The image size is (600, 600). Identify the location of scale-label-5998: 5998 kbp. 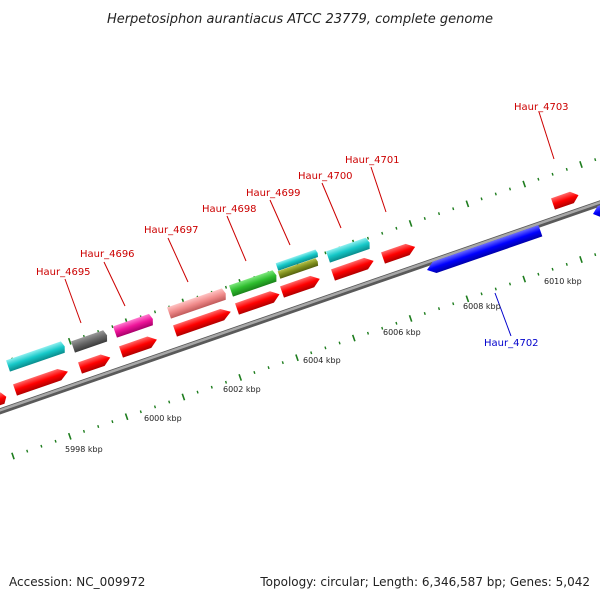
(84, 449).